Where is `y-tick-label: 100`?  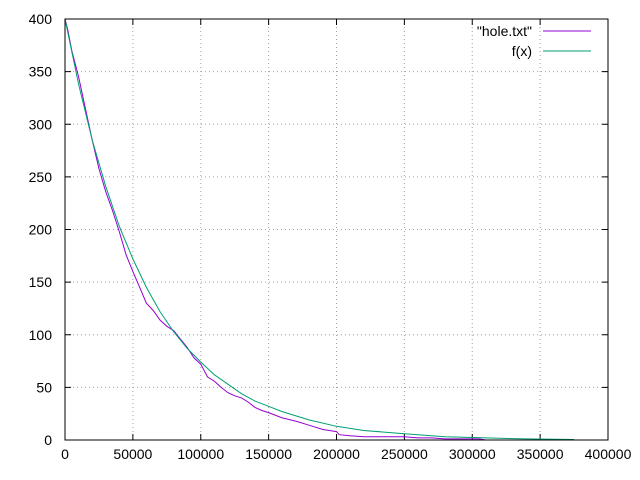 y-tick-label: 100 is located at coordinates (41, 335).